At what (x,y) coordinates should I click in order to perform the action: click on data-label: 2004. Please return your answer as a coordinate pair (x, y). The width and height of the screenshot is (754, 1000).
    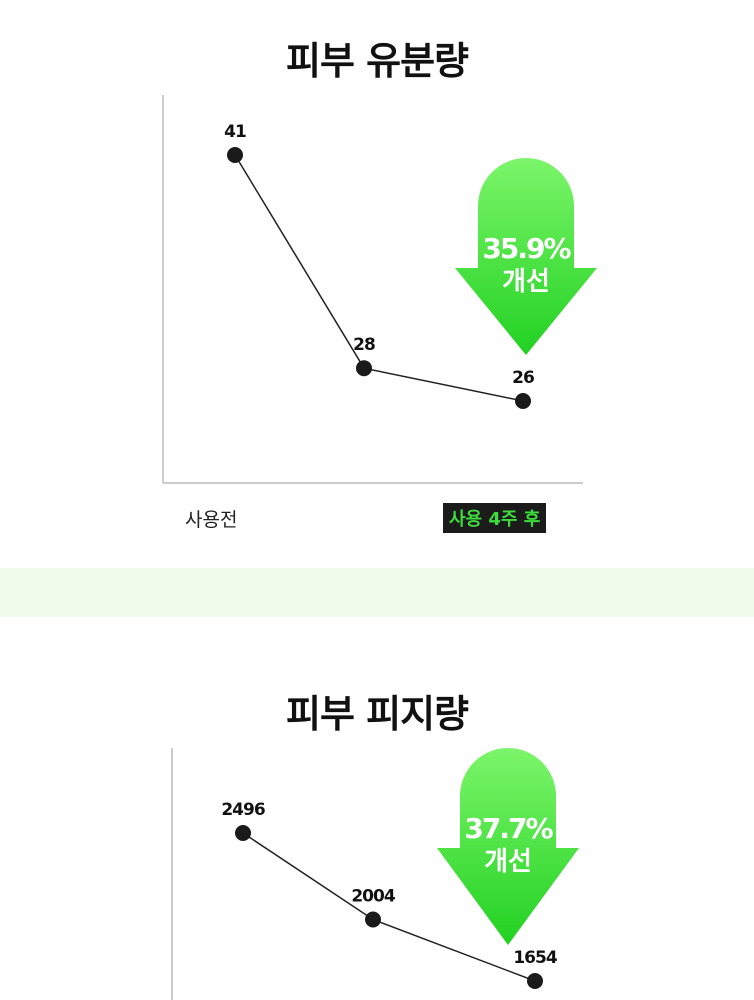
    Looking at the image, I should click on (373, 896).